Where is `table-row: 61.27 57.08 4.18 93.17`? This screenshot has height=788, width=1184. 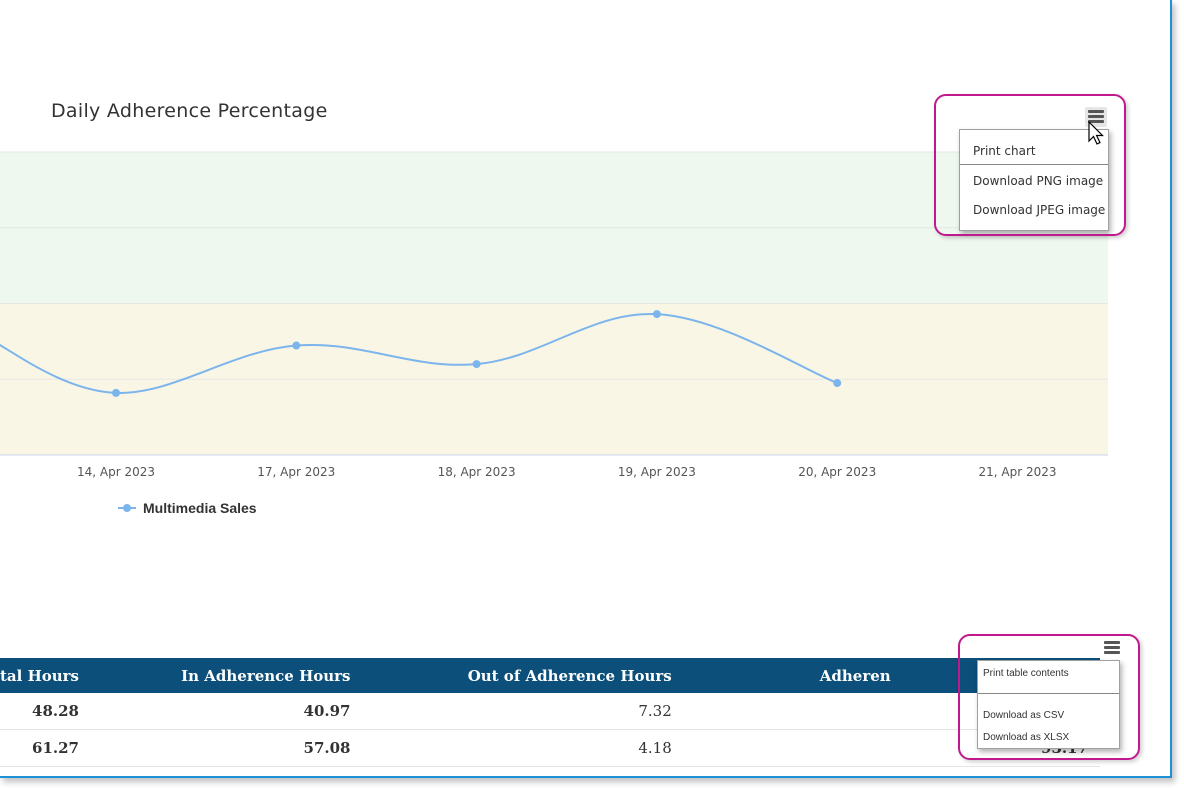 table-row: 61.27 57.08 4.18 93.17 is located at coordinates (550, 748).